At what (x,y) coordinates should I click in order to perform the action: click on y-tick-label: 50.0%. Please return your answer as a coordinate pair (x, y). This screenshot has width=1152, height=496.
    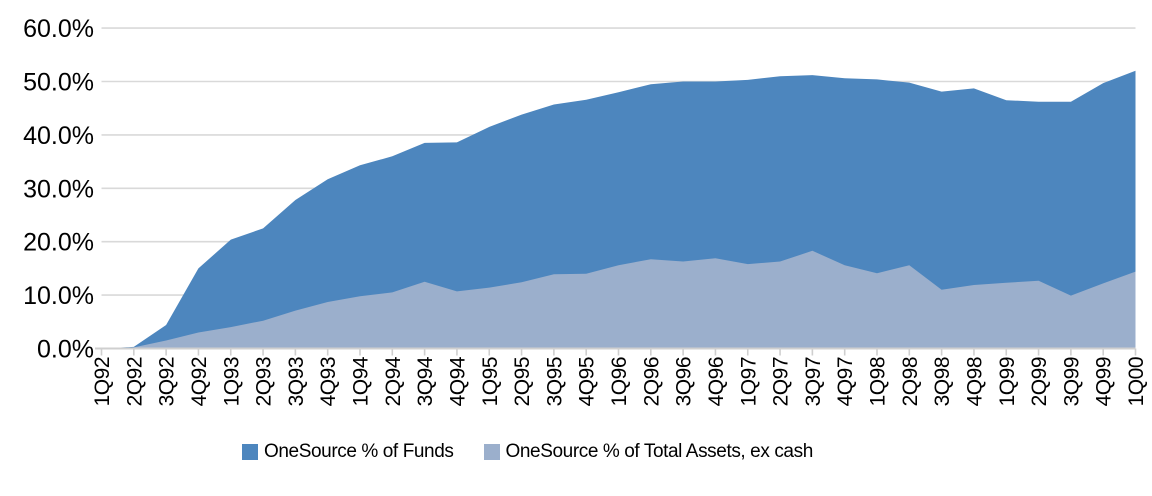
    Looking at the image, I should click on (58, 83).